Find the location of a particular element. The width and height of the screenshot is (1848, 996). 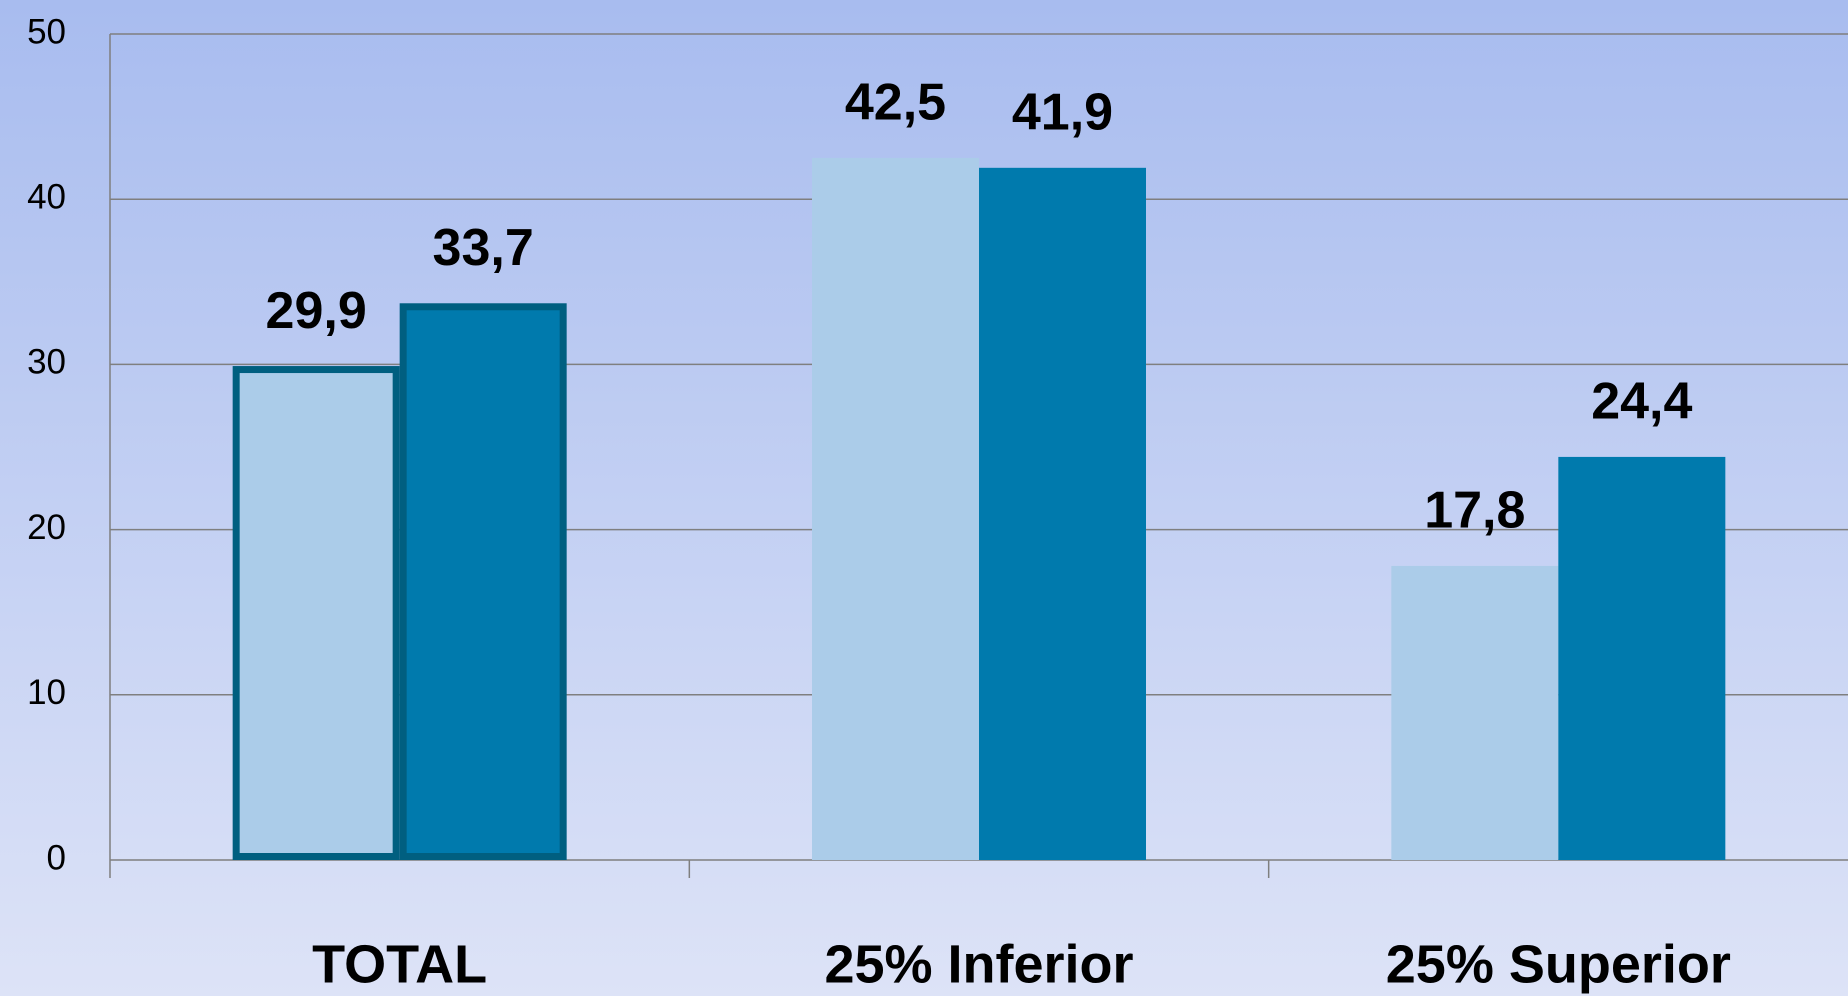

y-tick-label: 50 is located at coordinates (46, 31).